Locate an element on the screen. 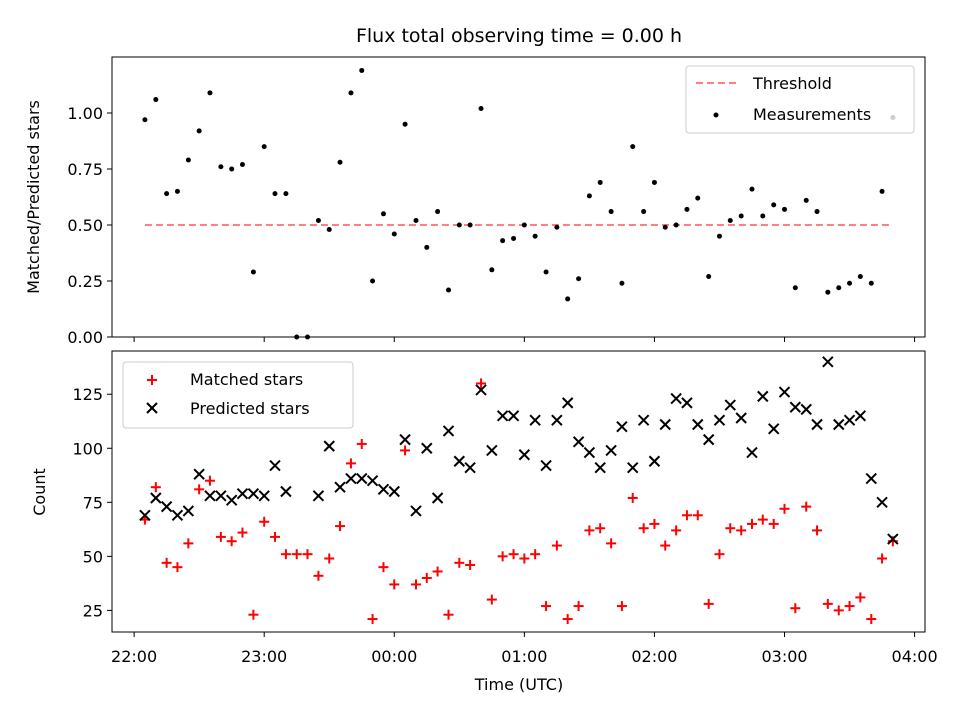 The height and width of the screenshot is (720, 960). legend-matched-label: Matched stars is located at coordinates (246, 379).